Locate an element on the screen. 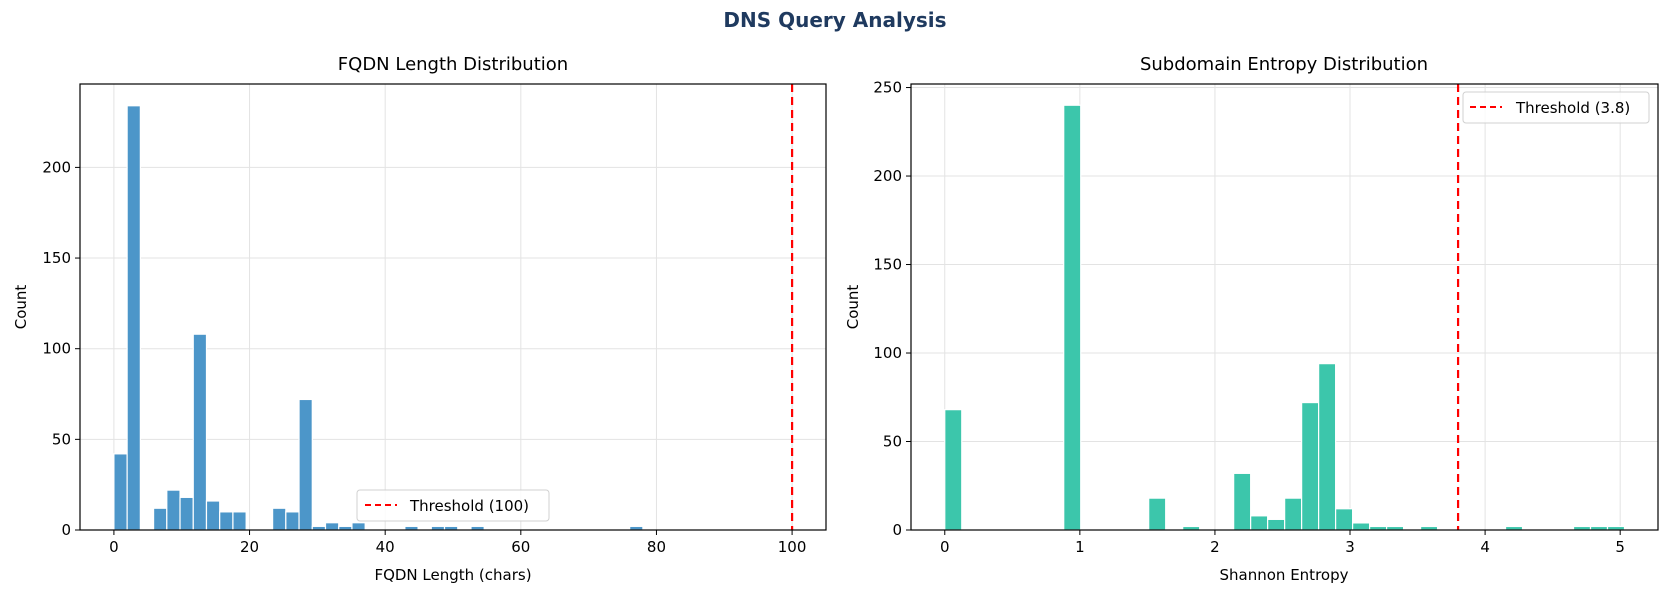  legend: Threshold (3.8) is located at coordinates (1556, 107).